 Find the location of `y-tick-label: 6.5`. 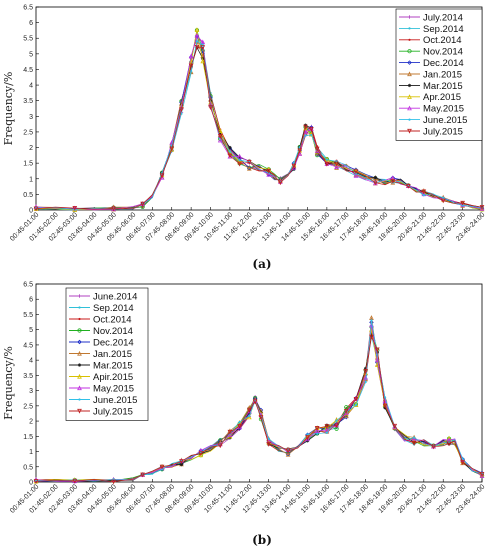

y-tick-label: 6.5 is located at coordinates (28, 8).